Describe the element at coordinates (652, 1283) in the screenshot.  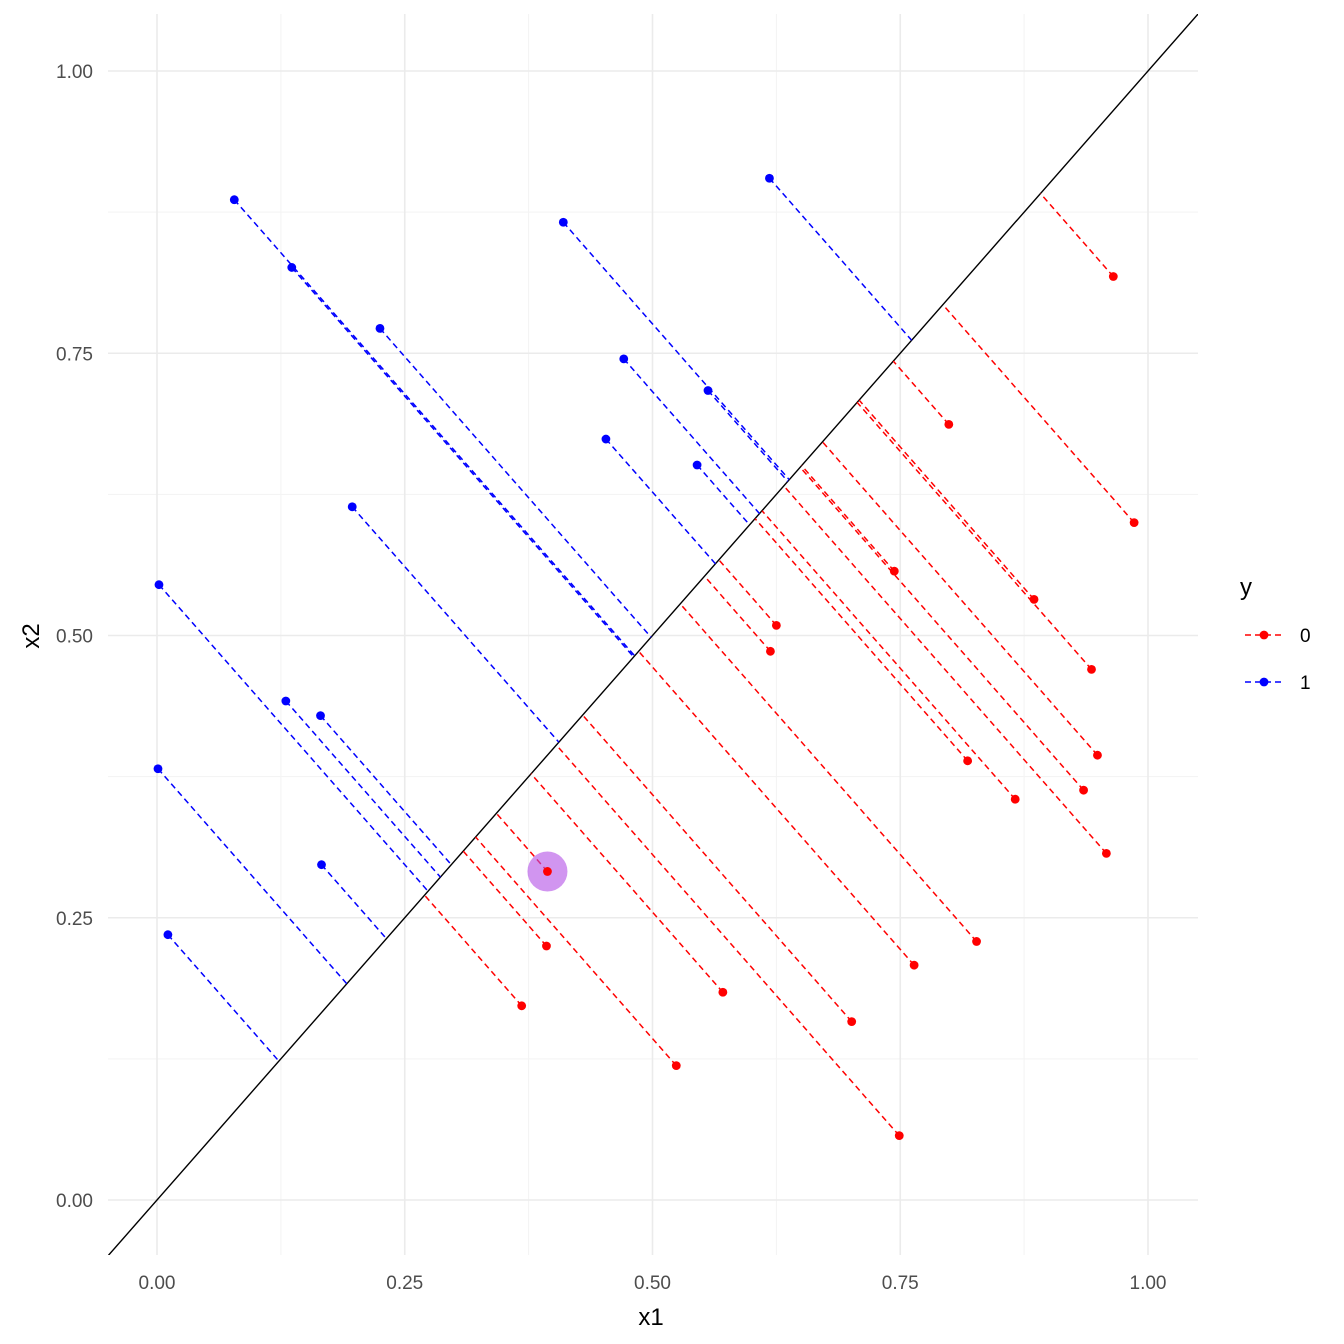
I see `x-tick-label: 0.50` at that location.